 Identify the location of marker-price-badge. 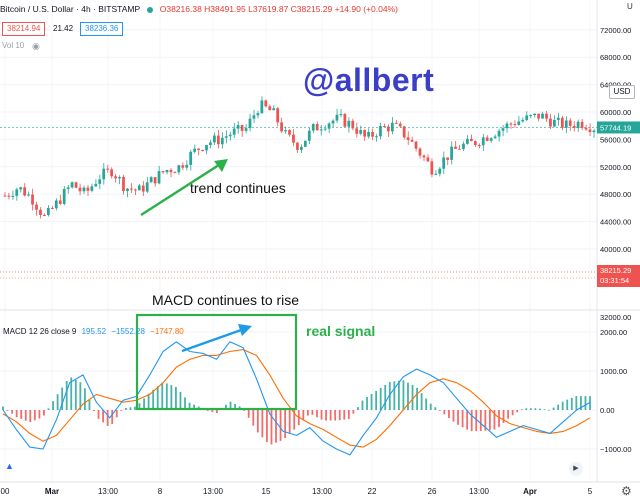
(618, 276).